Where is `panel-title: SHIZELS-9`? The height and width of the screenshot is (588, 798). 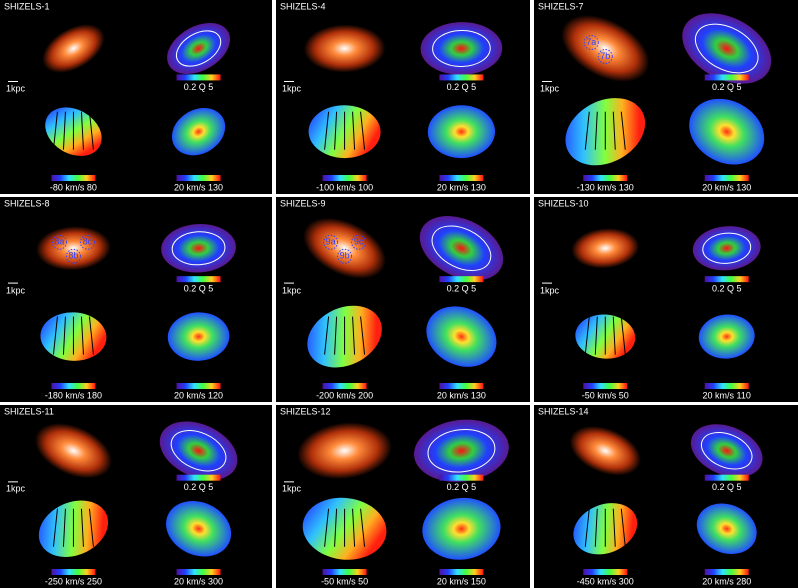 panel-title: SHIZELS-9 is located at coordinates (303, 203).